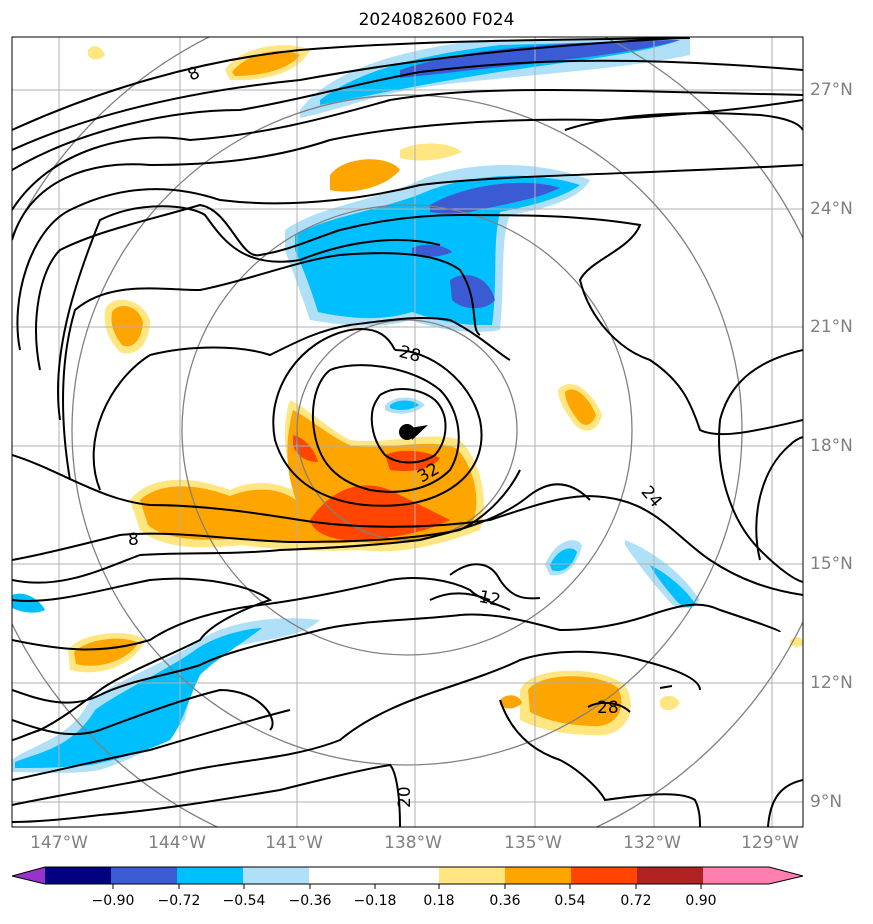 The image size is (873, 924). What do you see at coordinates (244, 901) in the screenshot?
I see `colorbar-tick-label: −0.54` at bounding box center [244, 901].